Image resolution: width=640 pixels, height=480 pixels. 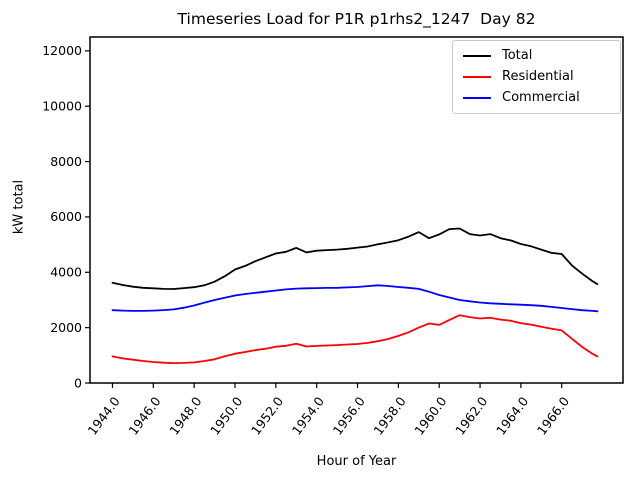 What do you see at coordinates (541, 97) in the screenshot?
I see `legend-label-commercial: Commercial` at bounding box center [541, 97].